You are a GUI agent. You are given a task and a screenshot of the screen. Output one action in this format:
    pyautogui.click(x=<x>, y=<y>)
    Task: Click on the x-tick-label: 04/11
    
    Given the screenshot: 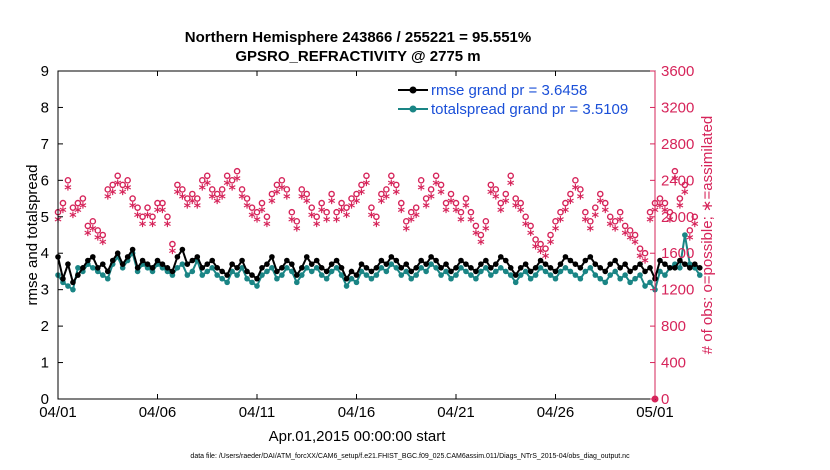 What is the action you would take?
    pyautogui.click(x=257, y=412)
    